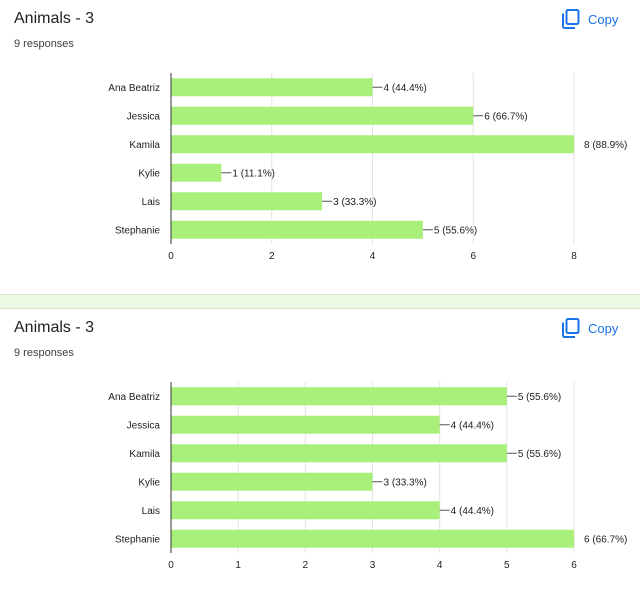 This screenshot has width=640, height=603. Describe the element at coordinates (574, 256) in the screenshot. I see `x-tick-label: 8` at that location.